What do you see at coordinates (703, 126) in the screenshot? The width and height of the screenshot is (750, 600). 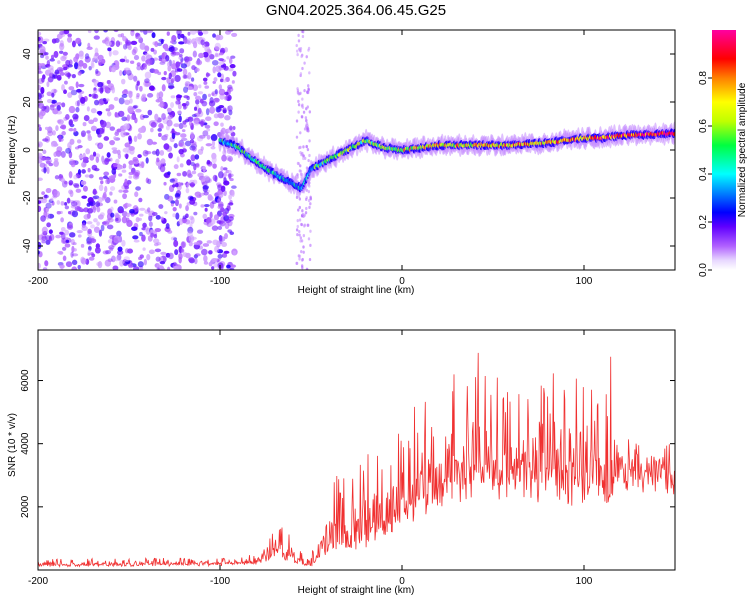 I see `colorbar-tick-label: 0.6` at bounding box center [703, 126].